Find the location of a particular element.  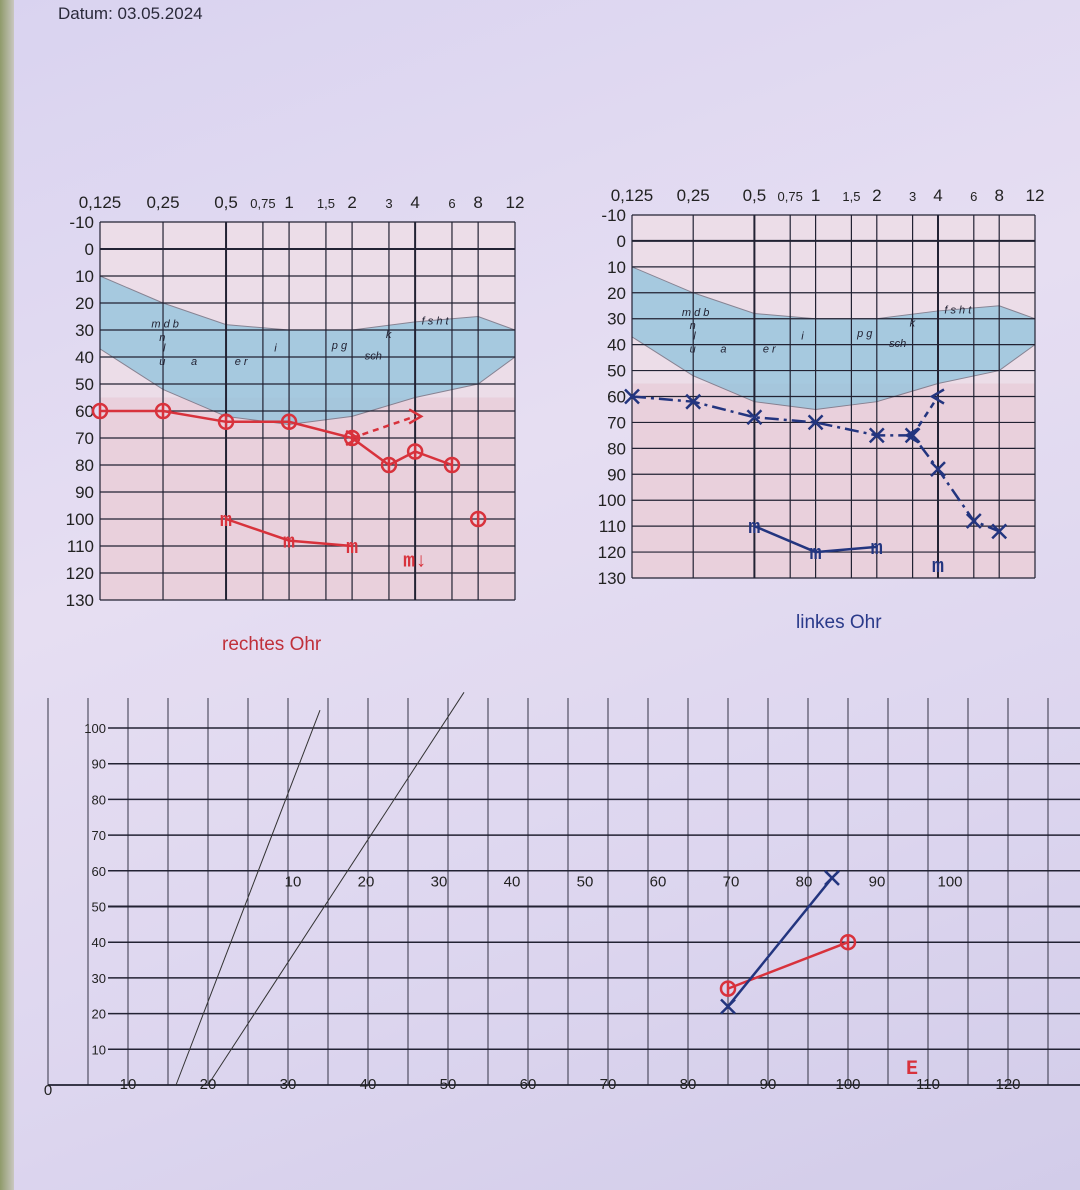

x-tick-label: 0,5 is located at coordinates (755, 195).